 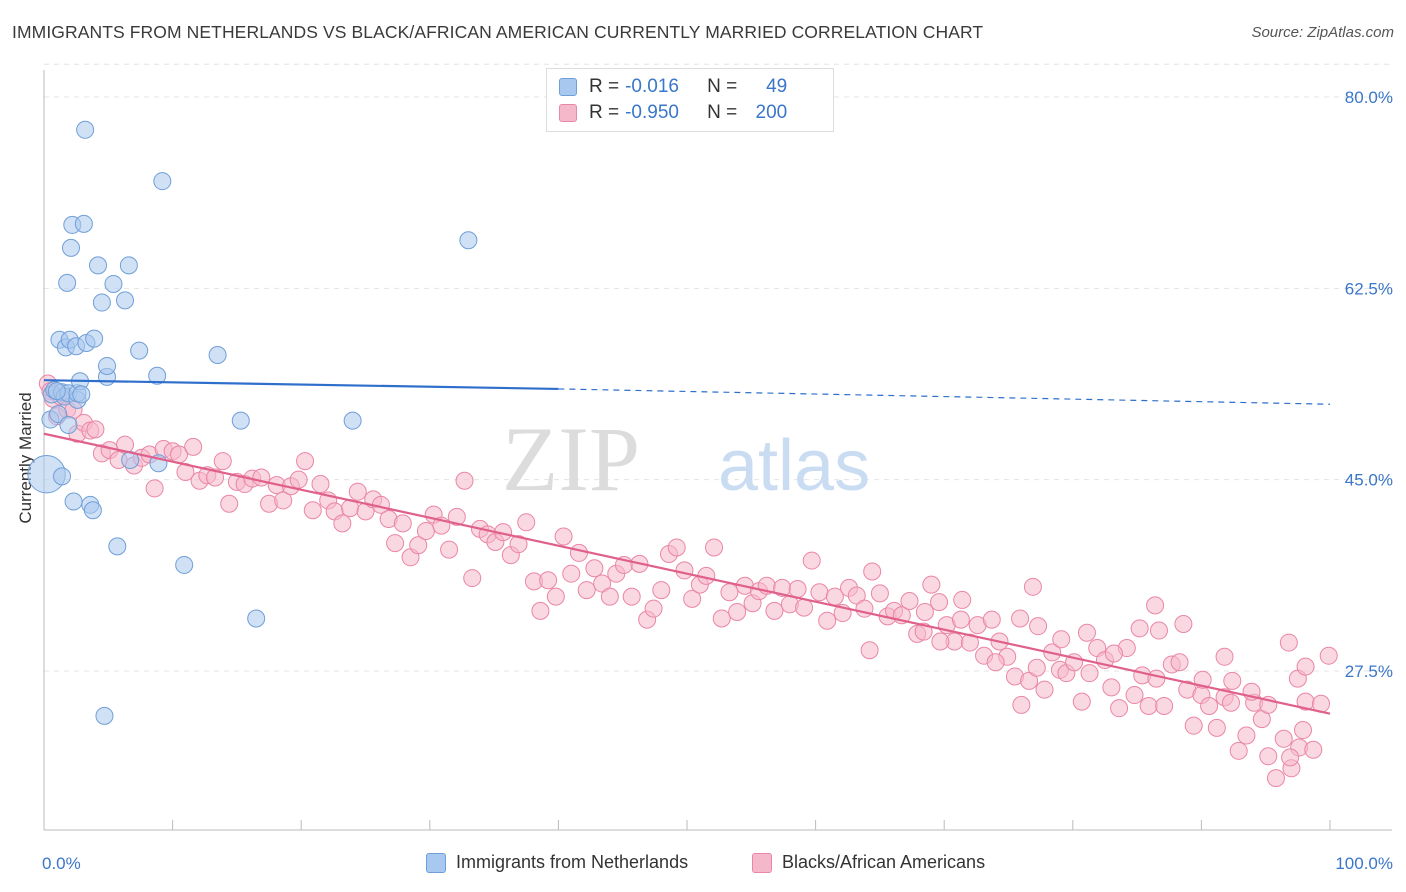 What do you see at coordinates (794, 466) in the screenshot?
I see `watermark-atlas: atlas` at bounding box center [794, 466].